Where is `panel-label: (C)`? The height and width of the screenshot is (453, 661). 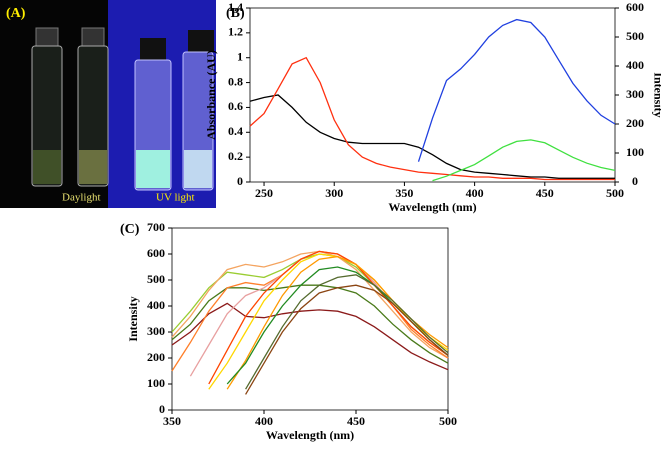
panel-label: (C) is located at coordinates (130, 229).